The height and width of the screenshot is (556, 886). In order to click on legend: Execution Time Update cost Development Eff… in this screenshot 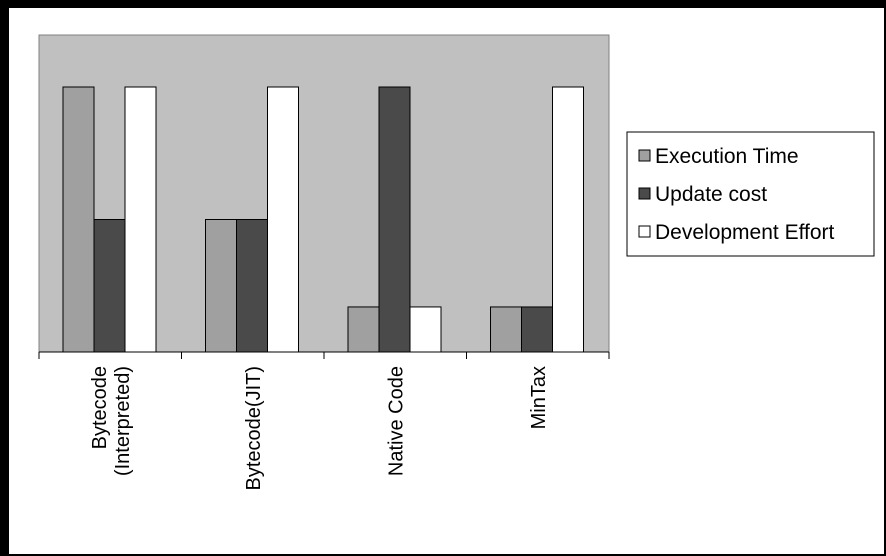, I will do `click(750, 194)`.